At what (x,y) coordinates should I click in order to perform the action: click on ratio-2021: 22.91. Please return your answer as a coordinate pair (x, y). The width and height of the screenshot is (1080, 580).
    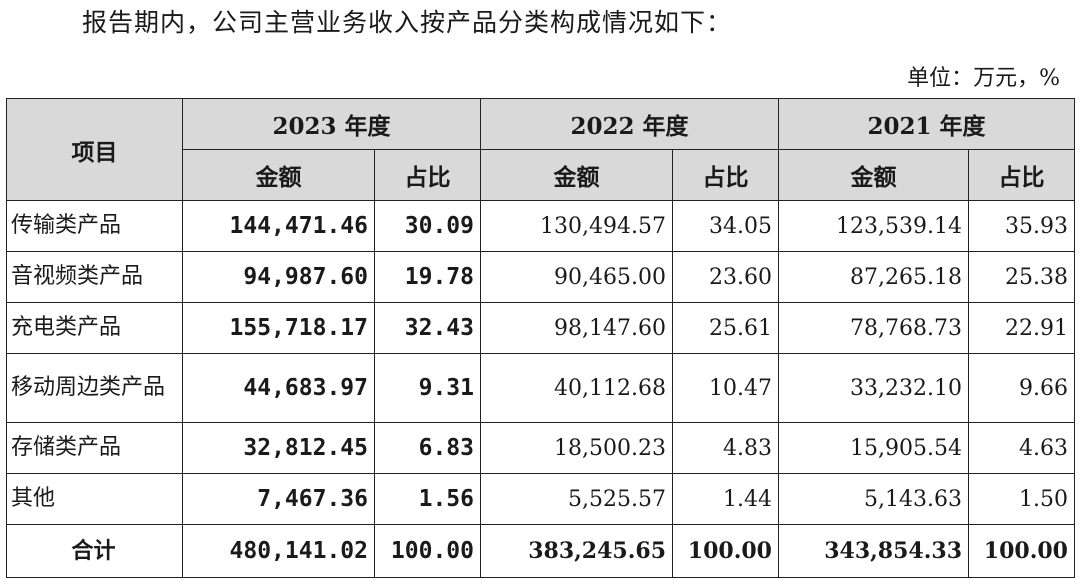
    Looking at the image, I should click on (1021, 328).